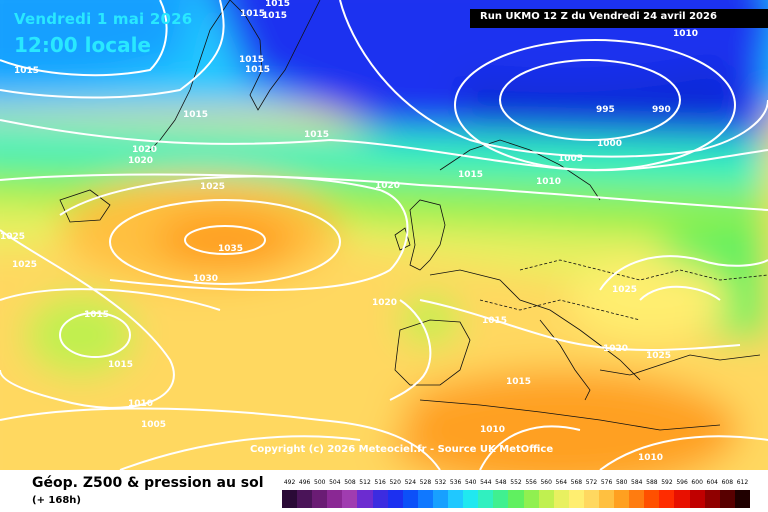 The image size is (768, 512). Describe the element at coordinates (440, 482) in the screenshot. I see `colorbar-tick-label: 532` at that location.